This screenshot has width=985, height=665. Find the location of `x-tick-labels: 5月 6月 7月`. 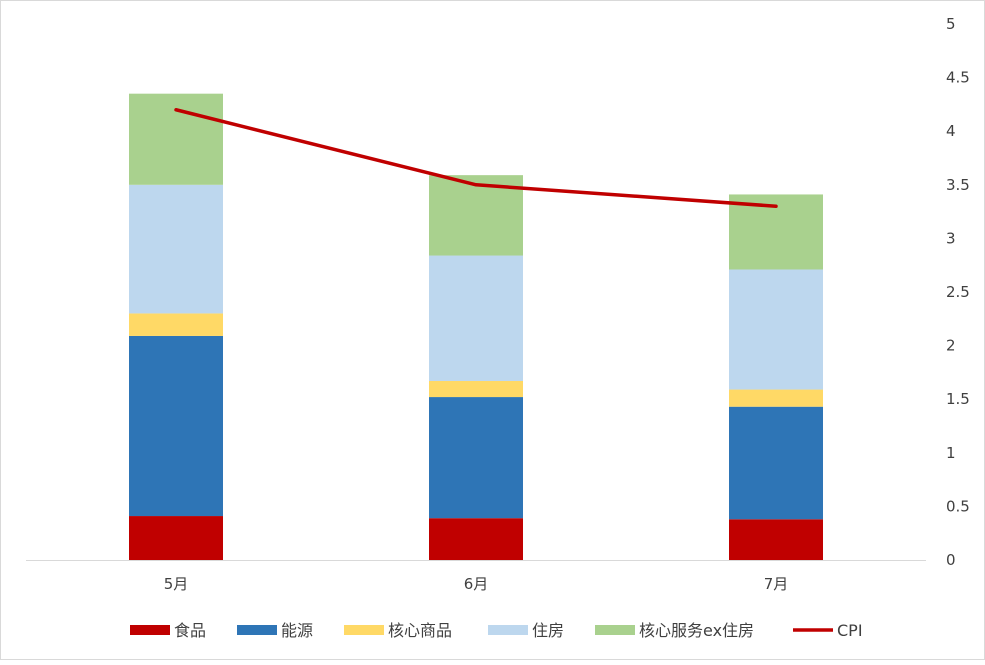

x-tick-labels: 5月 6月 7月 is located at coordinates (476, 584).